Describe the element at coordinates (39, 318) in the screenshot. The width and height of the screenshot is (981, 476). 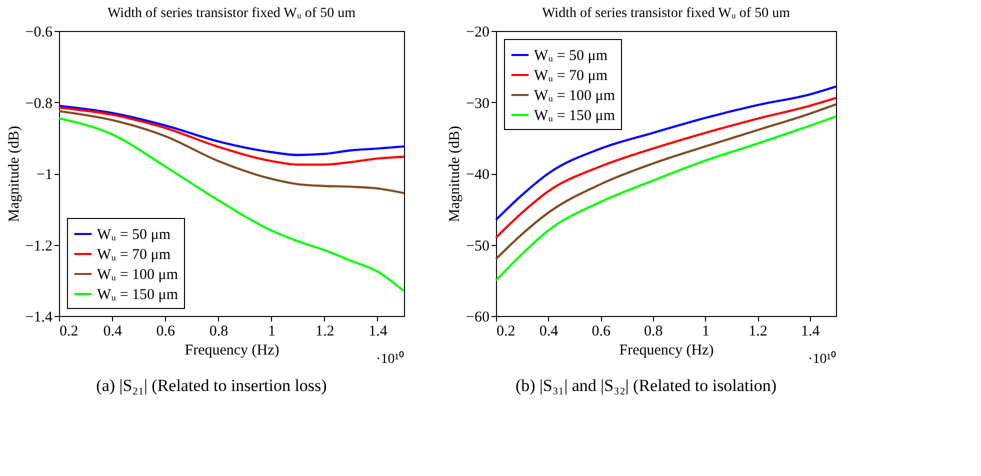
I see `y-tick-label: −1.4` at that location.